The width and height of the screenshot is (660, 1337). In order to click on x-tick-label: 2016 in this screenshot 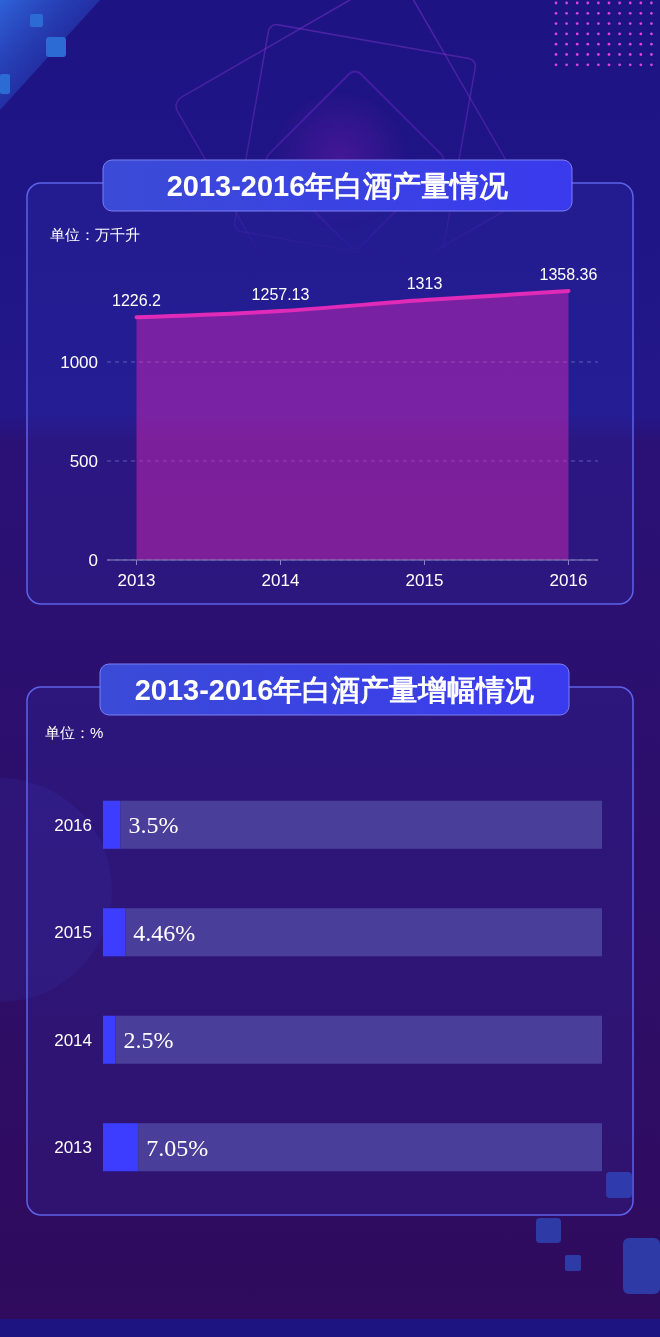, I will do `click(568, 580)`.